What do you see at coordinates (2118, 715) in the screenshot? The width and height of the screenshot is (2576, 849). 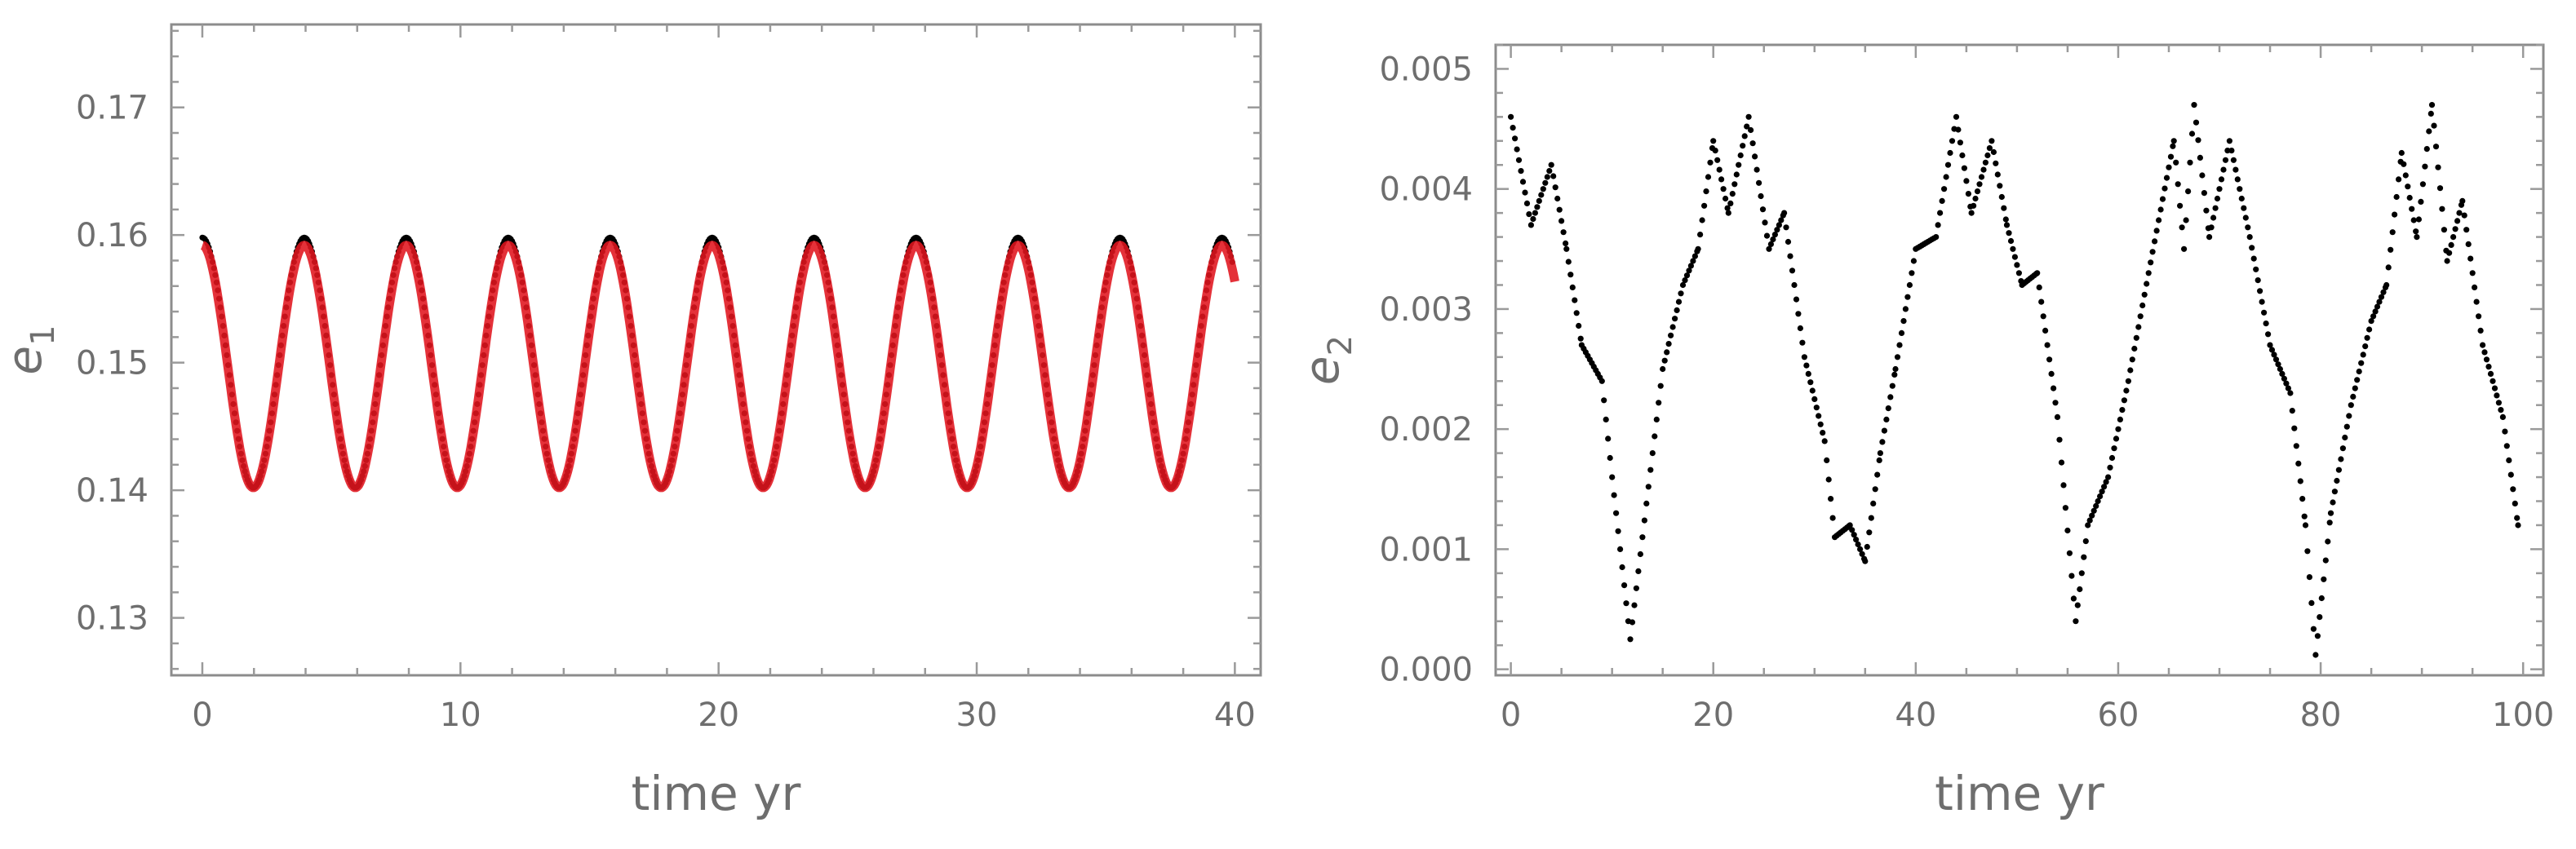 I see `x-tick-label: 60` at bounding box center [2118, 715].